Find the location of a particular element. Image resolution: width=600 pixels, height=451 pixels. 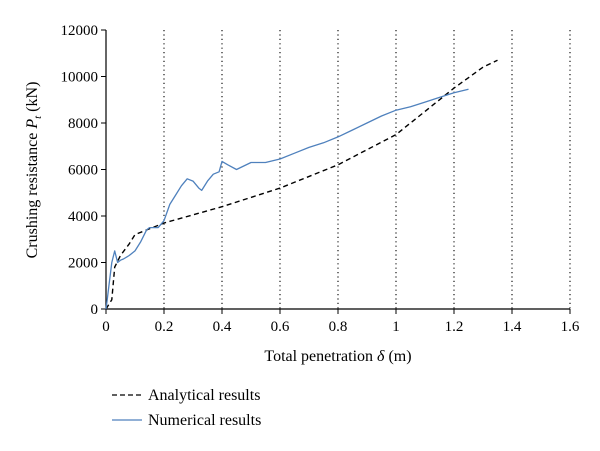

legend-label-numerical: Numerical results is located at coordinates (204, 420).